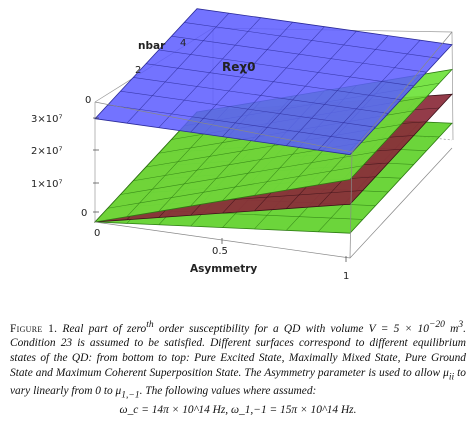 This screenshot has height=446, width=475. Describe the element at coordinates (150, 325) in the screenshot. I see `caption-superscript: th` at that location.